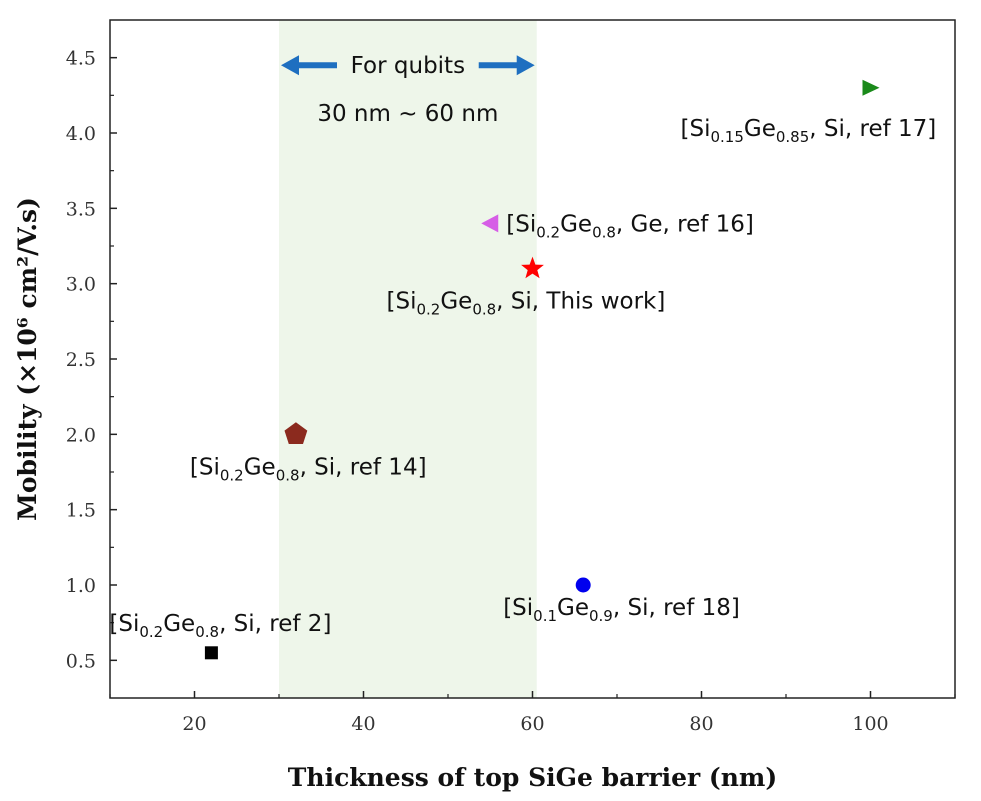  Describe the element at coordinates (275, 624) in the screenshot. I see `label-text: , Si, ref 2]` at that location.